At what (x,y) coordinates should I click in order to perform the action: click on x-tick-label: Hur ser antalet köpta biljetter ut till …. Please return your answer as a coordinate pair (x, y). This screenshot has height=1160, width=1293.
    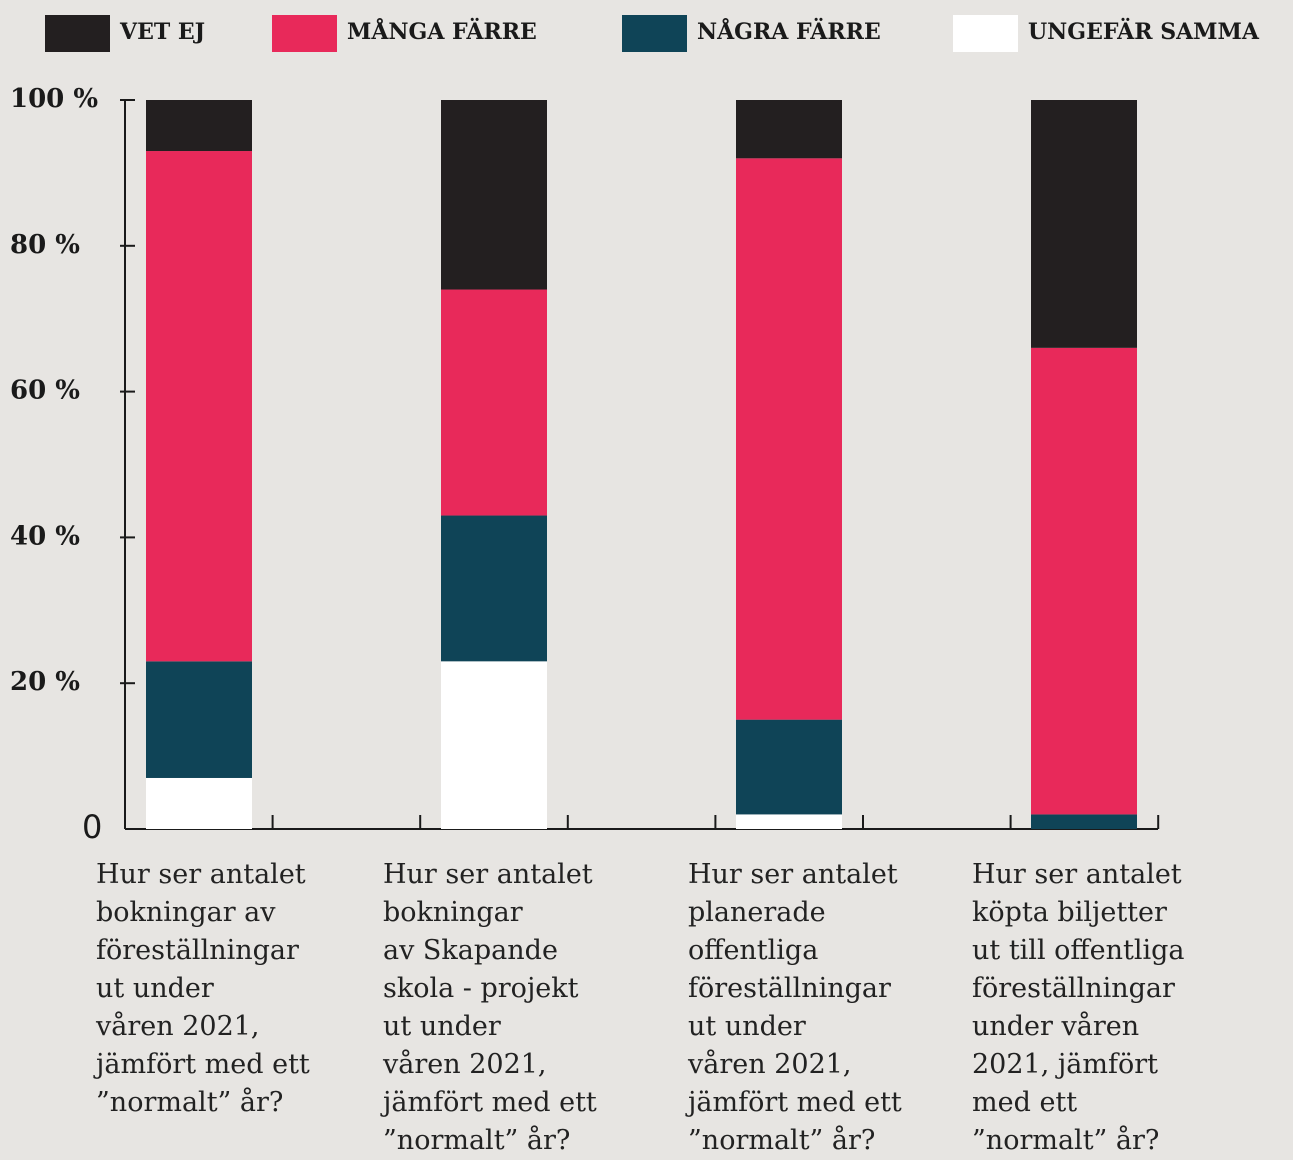
    Looking at the image, I should click on (1078, 1007).